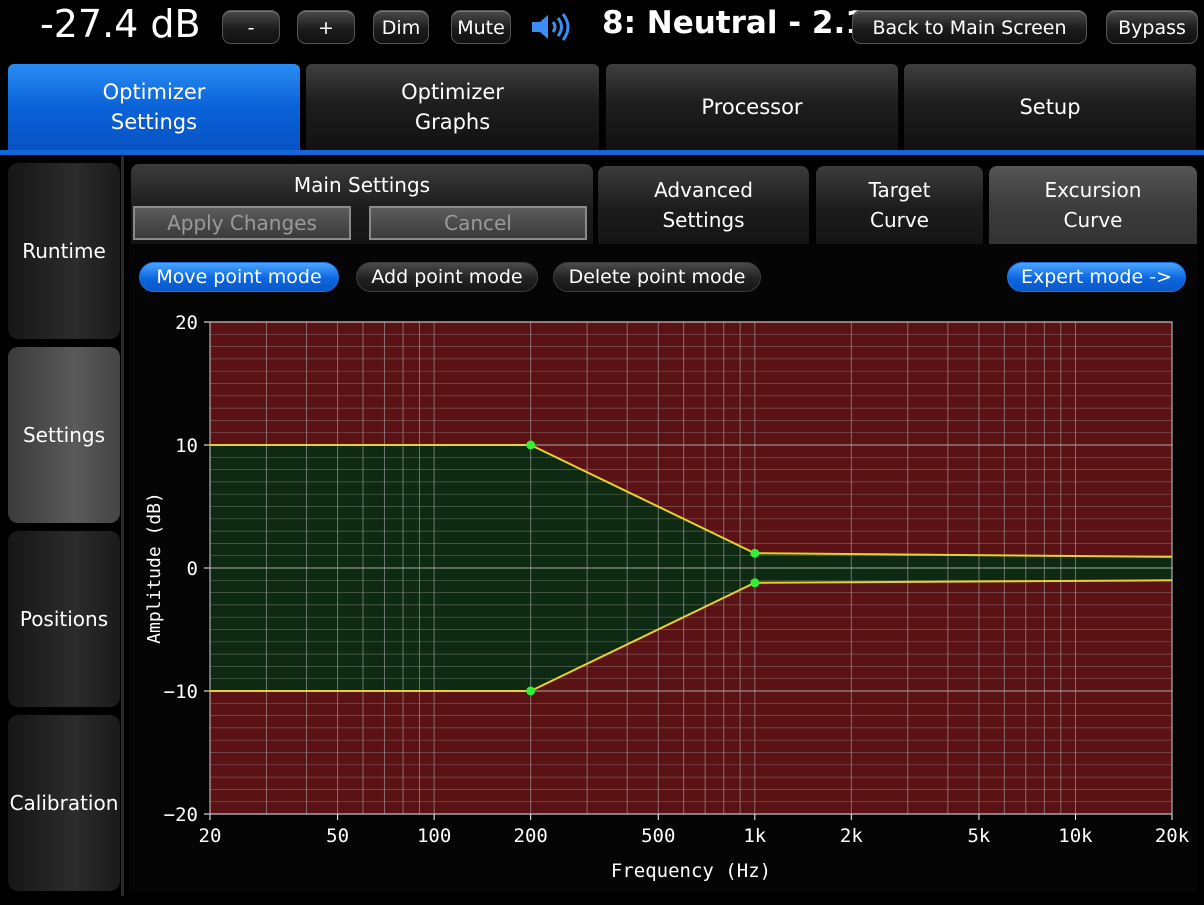 The width and height of the screenshot is (1204, 905). Describe the element at coordinates (186, 323) in the screenshot. I see `y-tick-label: 20` at that location.